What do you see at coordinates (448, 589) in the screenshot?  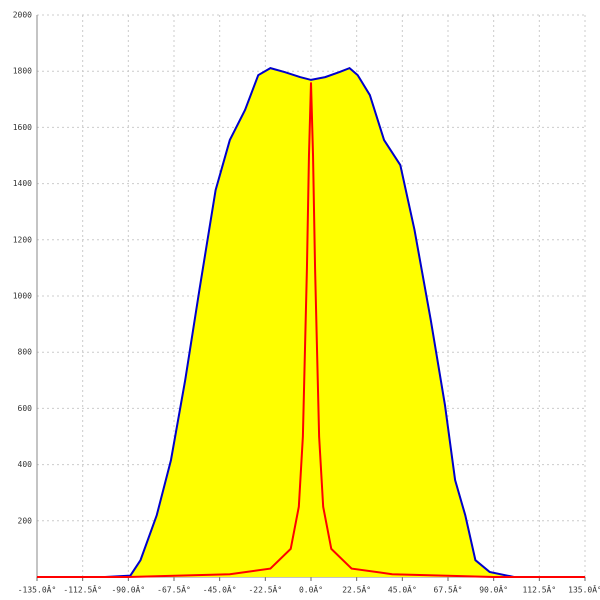 I see `x-tick-label: 67.5Â°` at bounding box center [448, 589].